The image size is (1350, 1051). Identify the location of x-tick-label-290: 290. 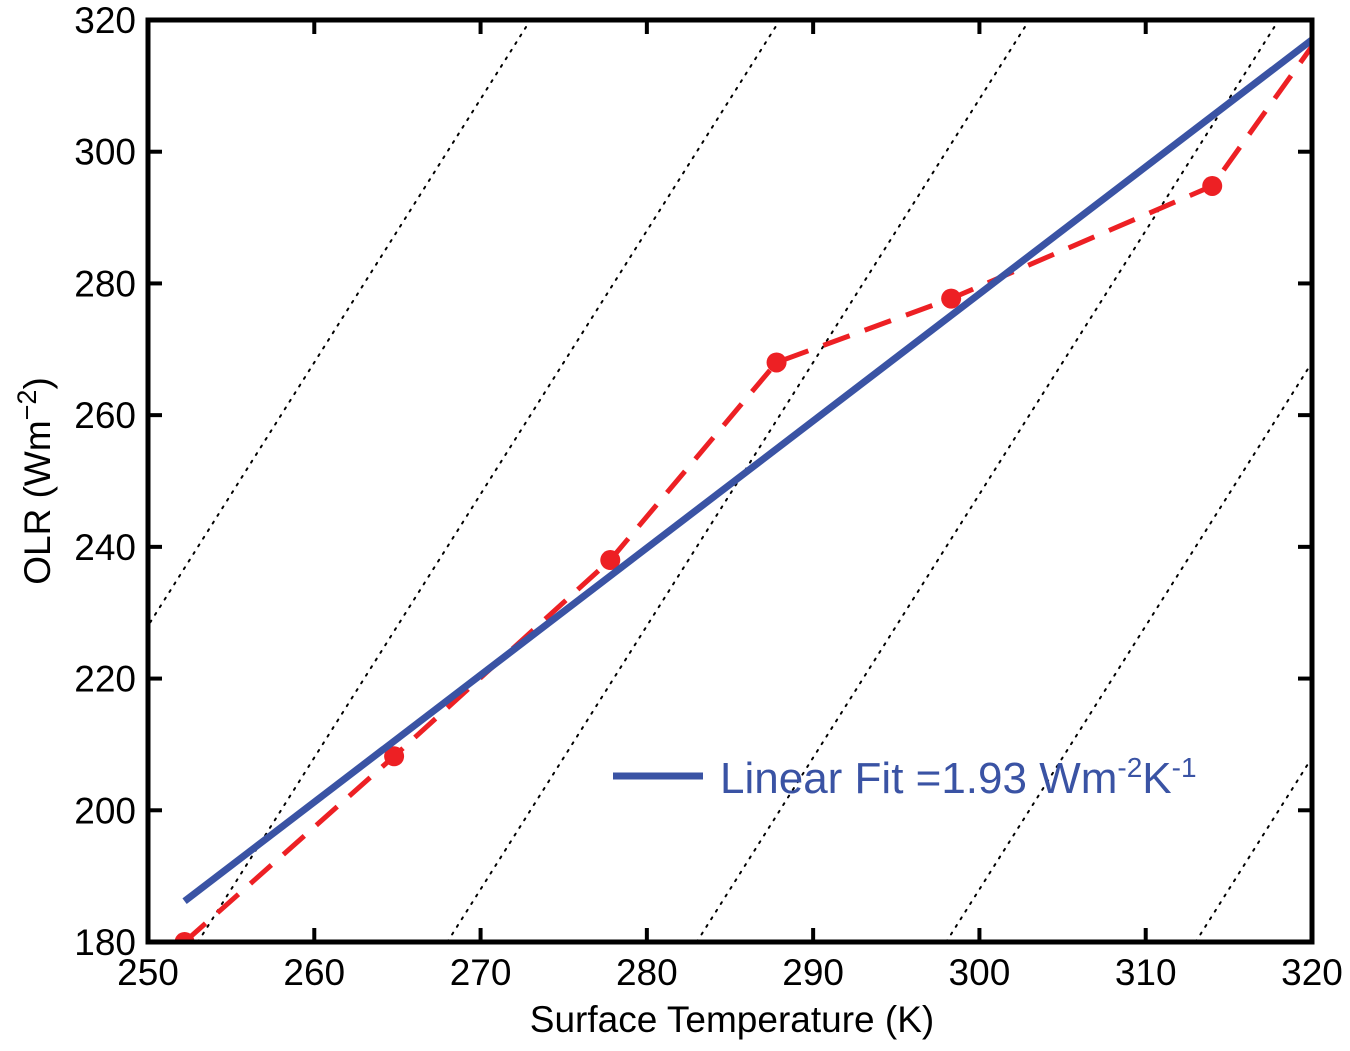
(813, 972).